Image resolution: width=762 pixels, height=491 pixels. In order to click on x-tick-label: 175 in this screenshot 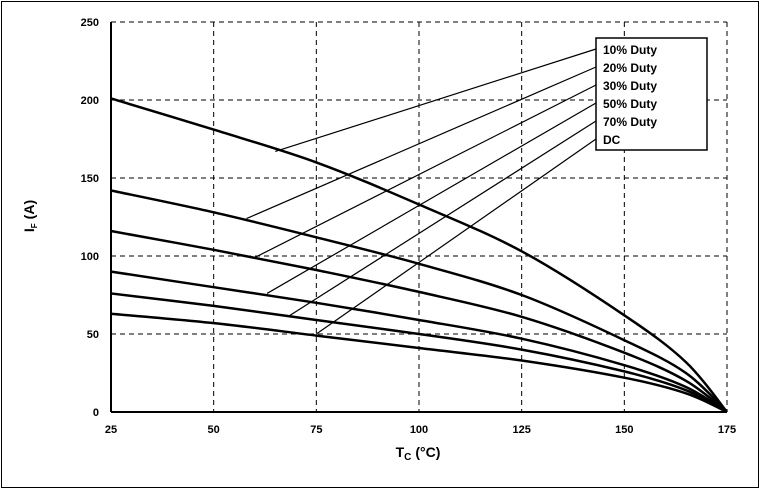, I will do `click(727, 430)`.